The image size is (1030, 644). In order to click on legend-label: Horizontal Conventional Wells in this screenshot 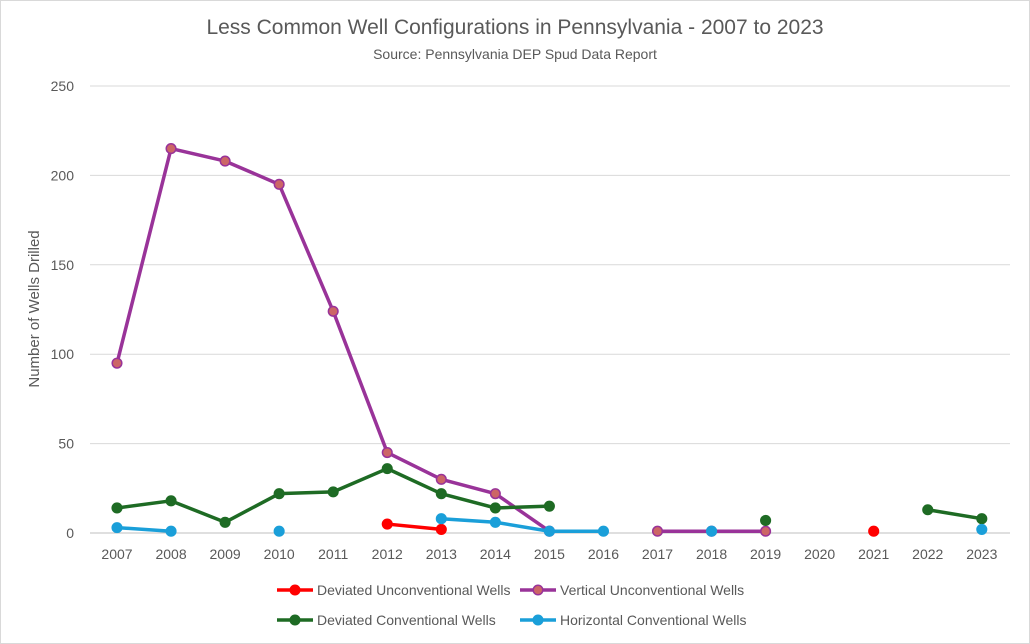, I will do `click(653, 620)`.